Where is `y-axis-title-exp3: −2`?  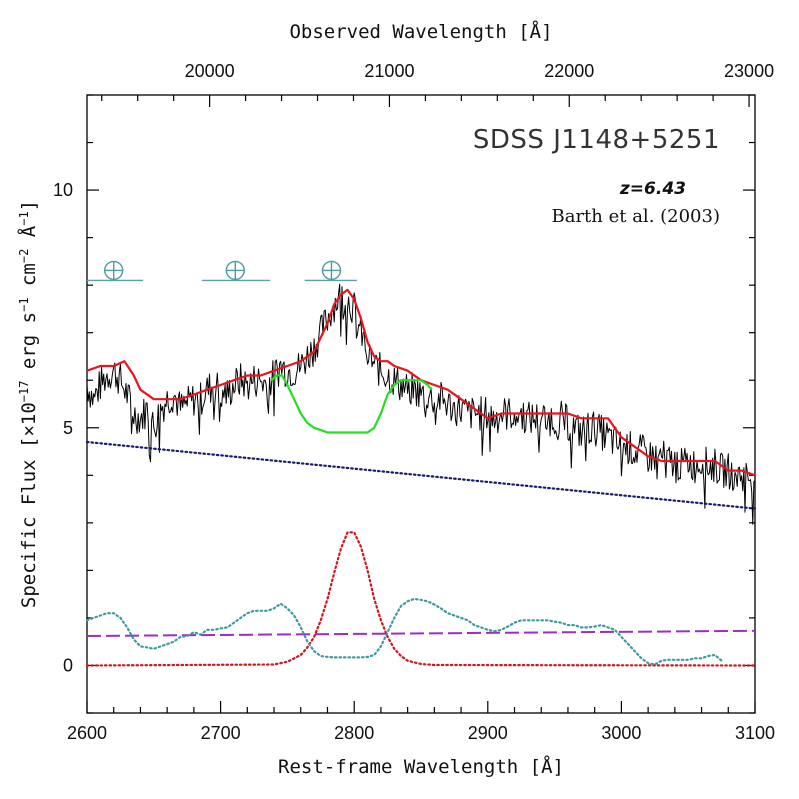 y-axis-title-exp3: −2 is located at coordinates (24, 256).